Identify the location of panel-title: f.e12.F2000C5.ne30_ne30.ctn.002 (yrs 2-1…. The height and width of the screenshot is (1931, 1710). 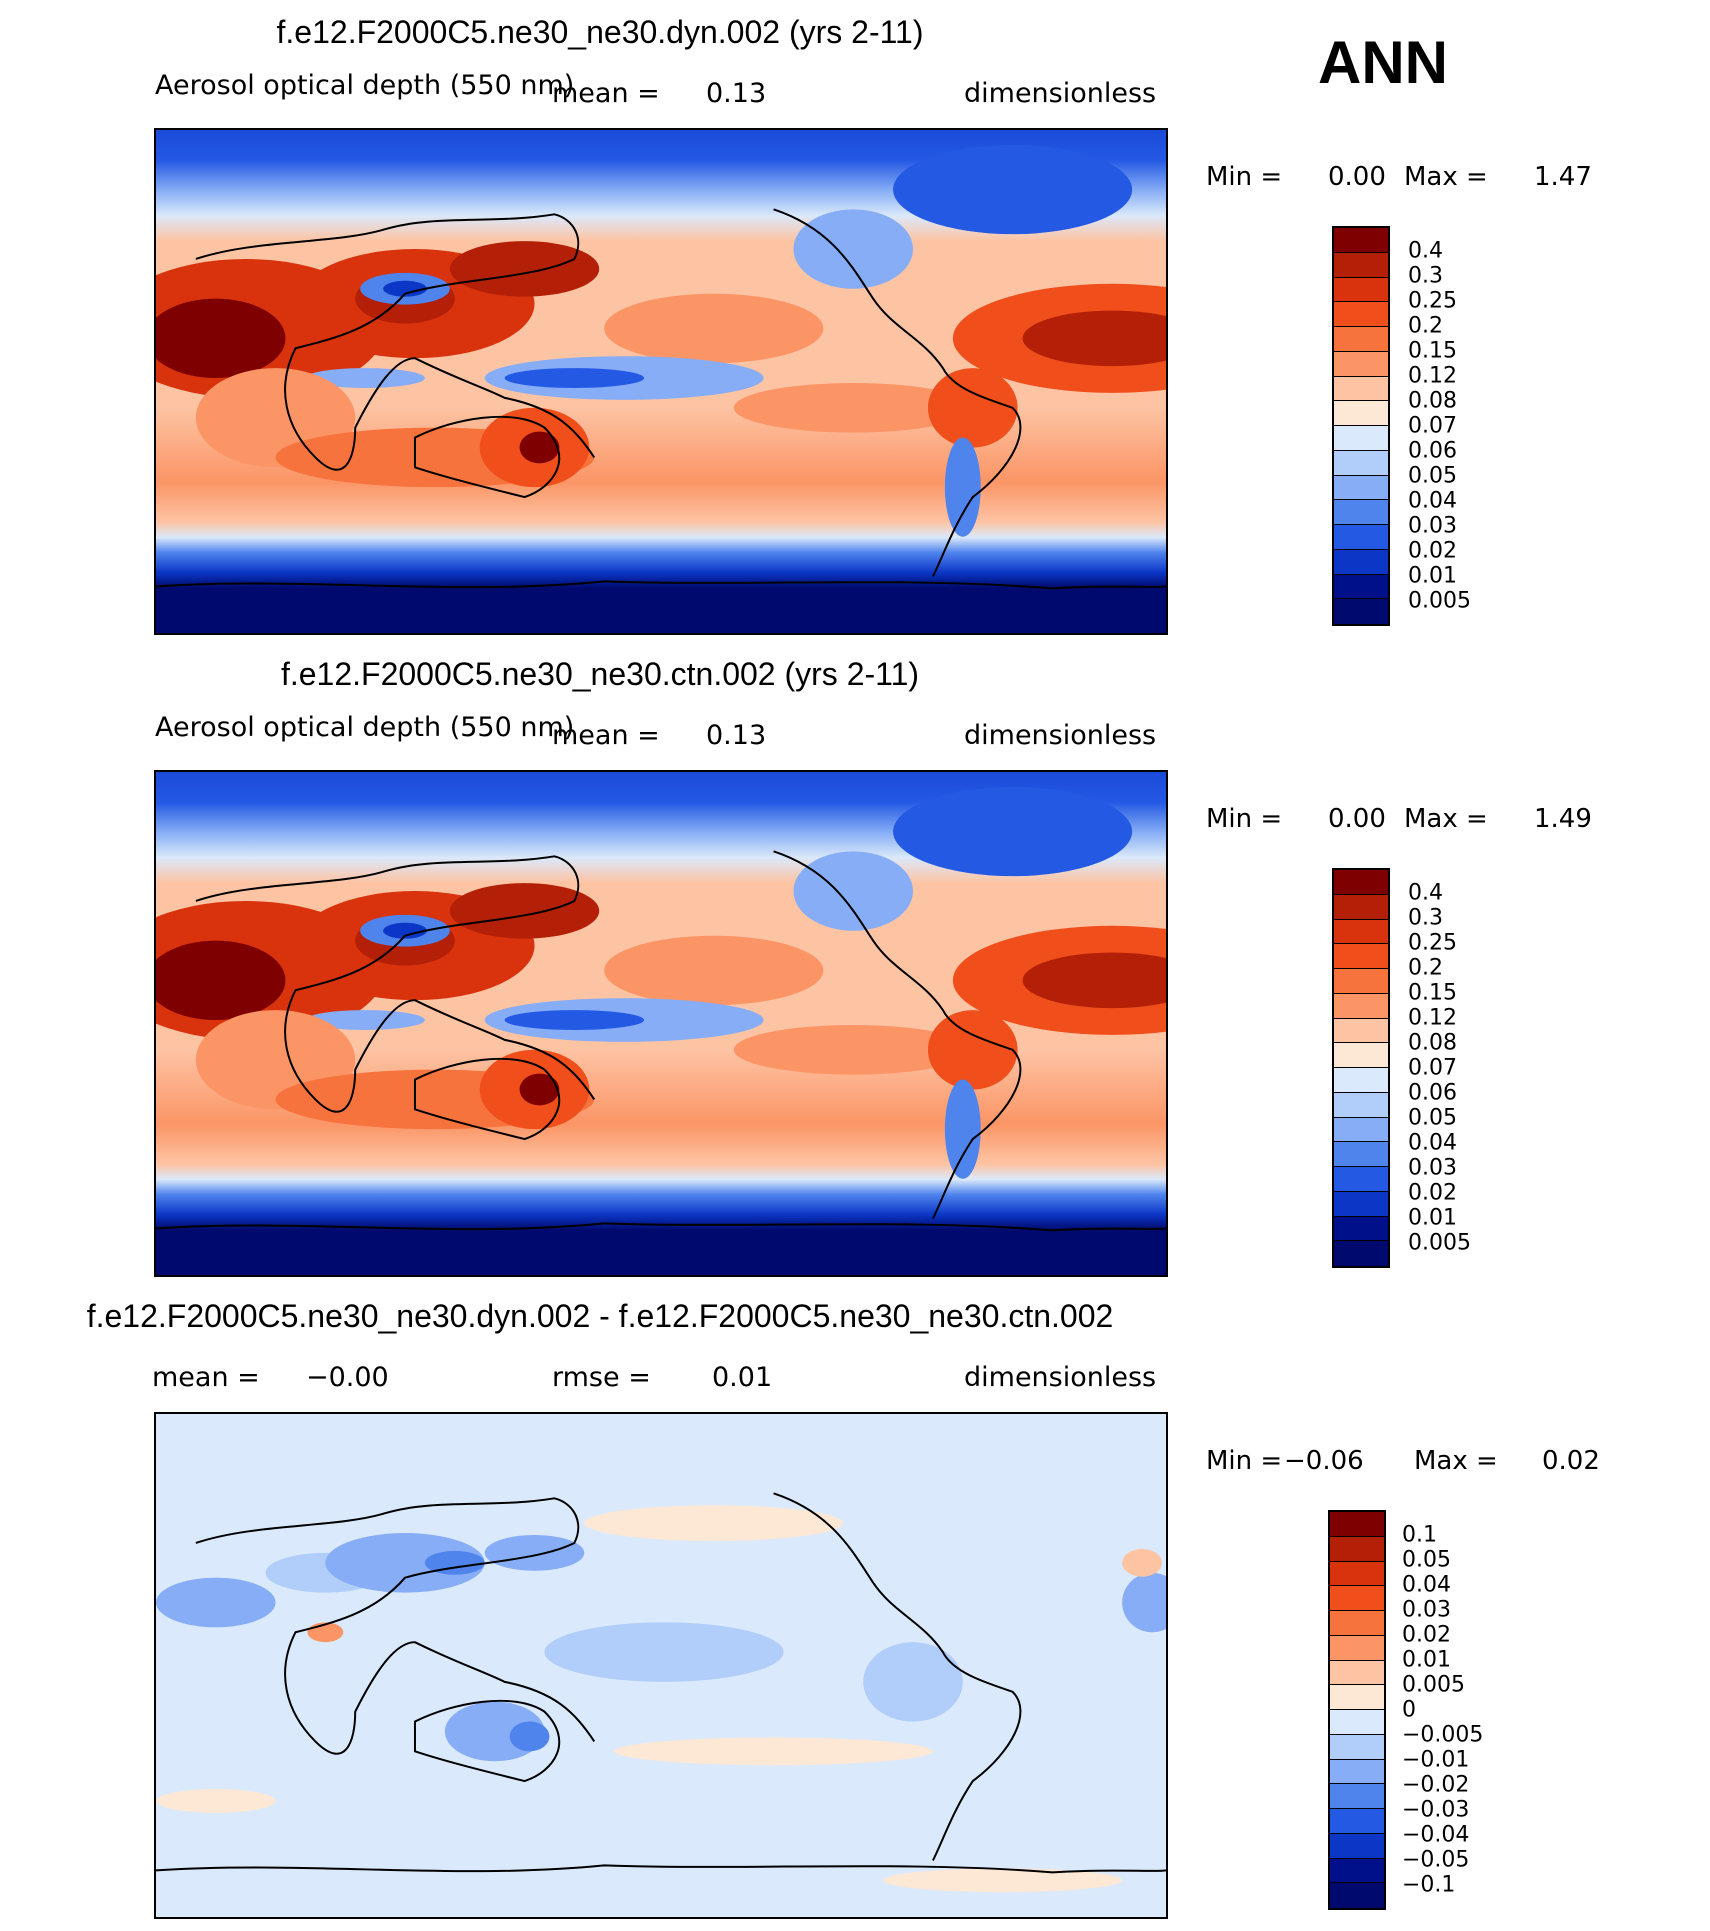
(600, 674).